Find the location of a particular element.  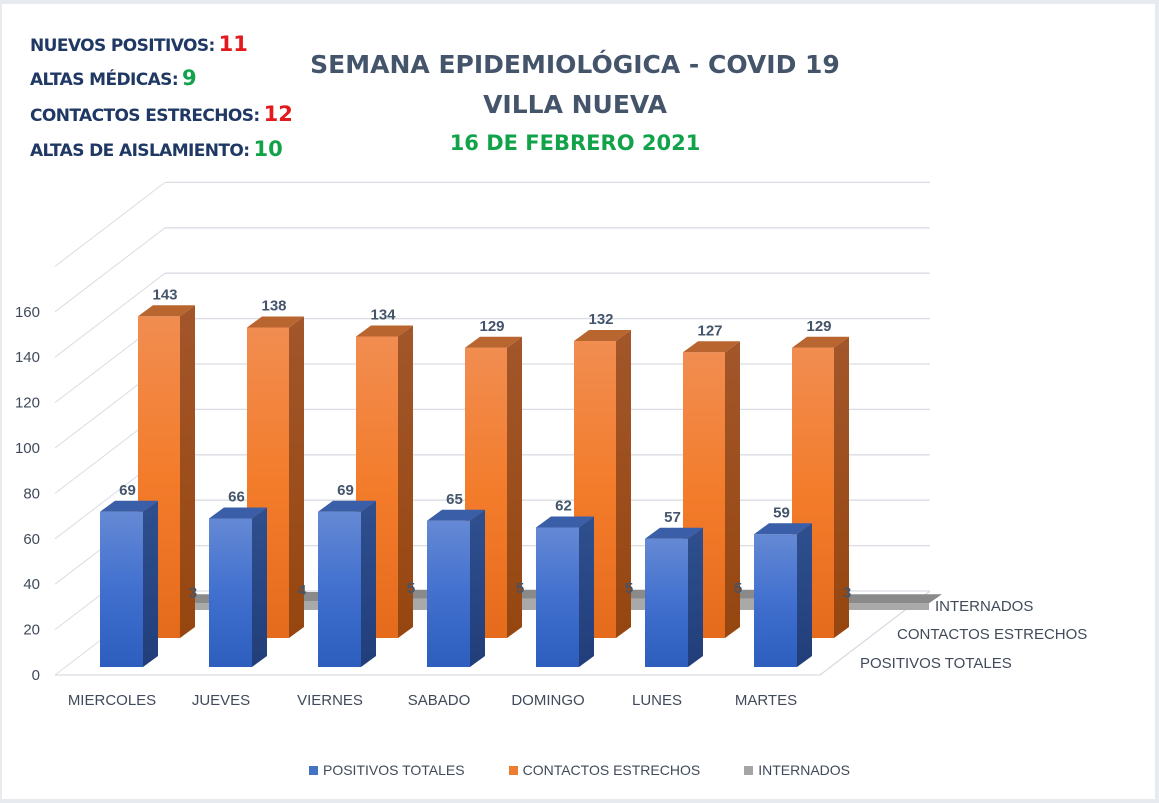

data-label: 62 is located at coordinates (563, 506).